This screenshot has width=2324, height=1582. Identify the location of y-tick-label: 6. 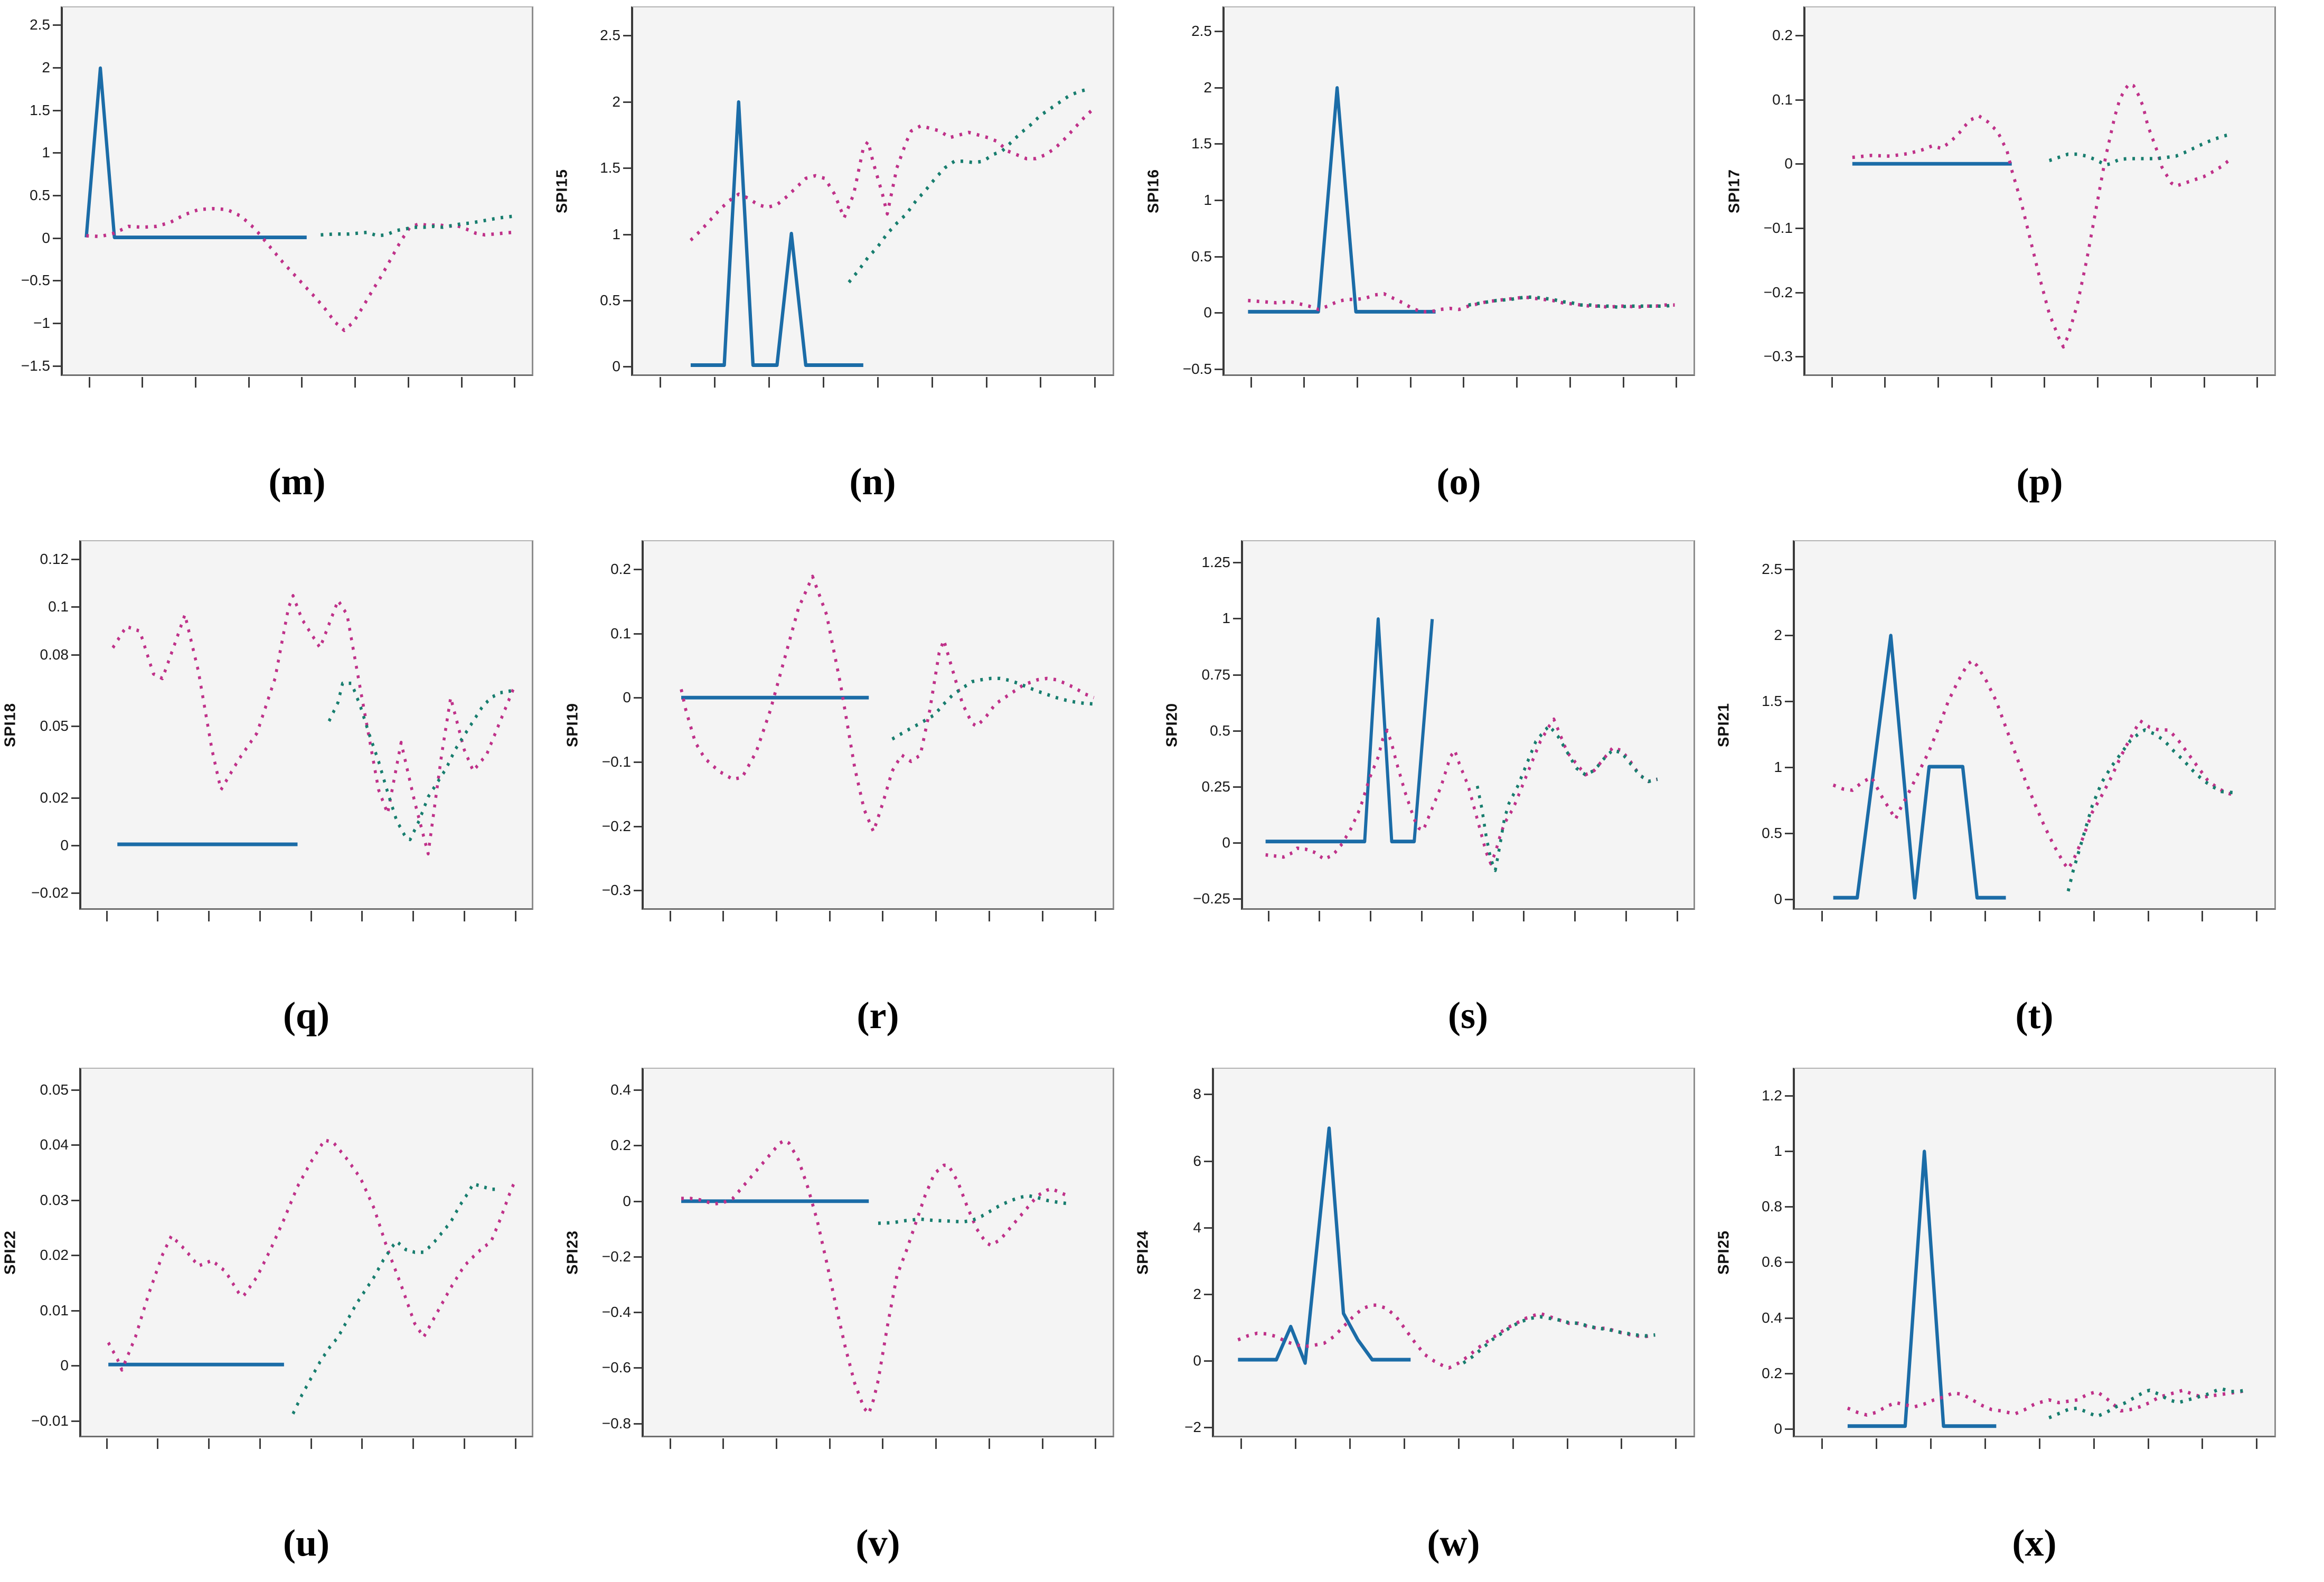
(1197, 1160).